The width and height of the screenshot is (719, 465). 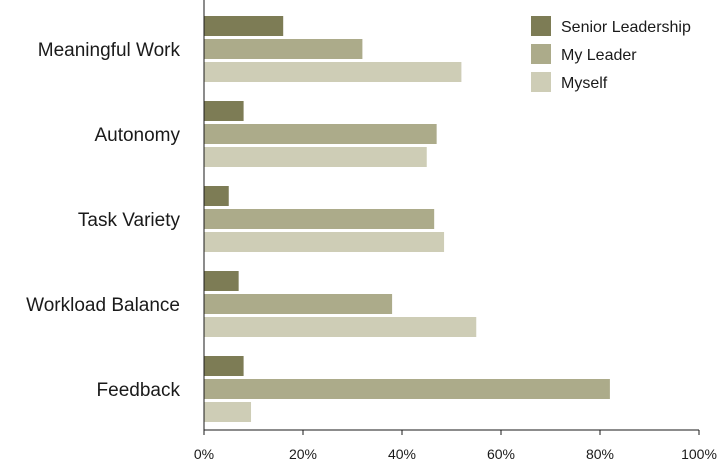 I want to click on x-tick-label: 0%, so click(x=204, y=454).